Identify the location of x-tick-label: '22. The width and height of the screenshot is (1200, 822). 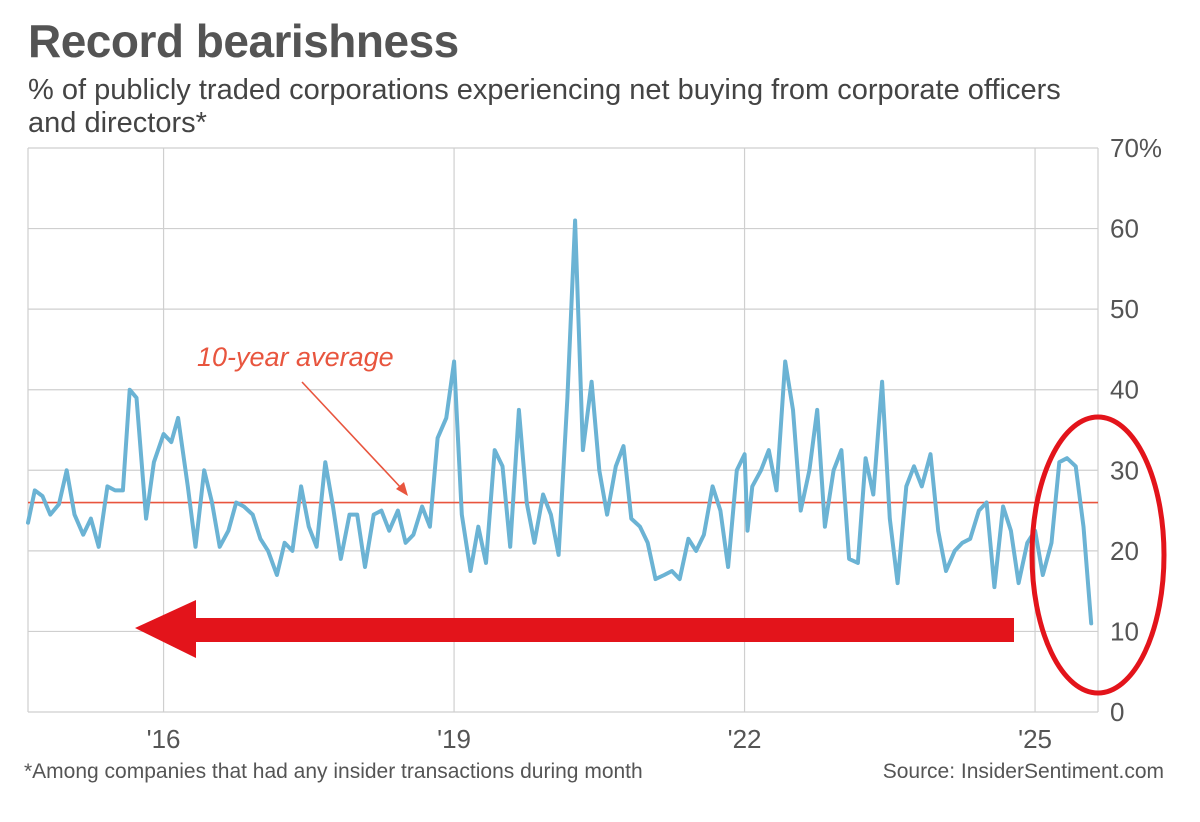
(745, 739).